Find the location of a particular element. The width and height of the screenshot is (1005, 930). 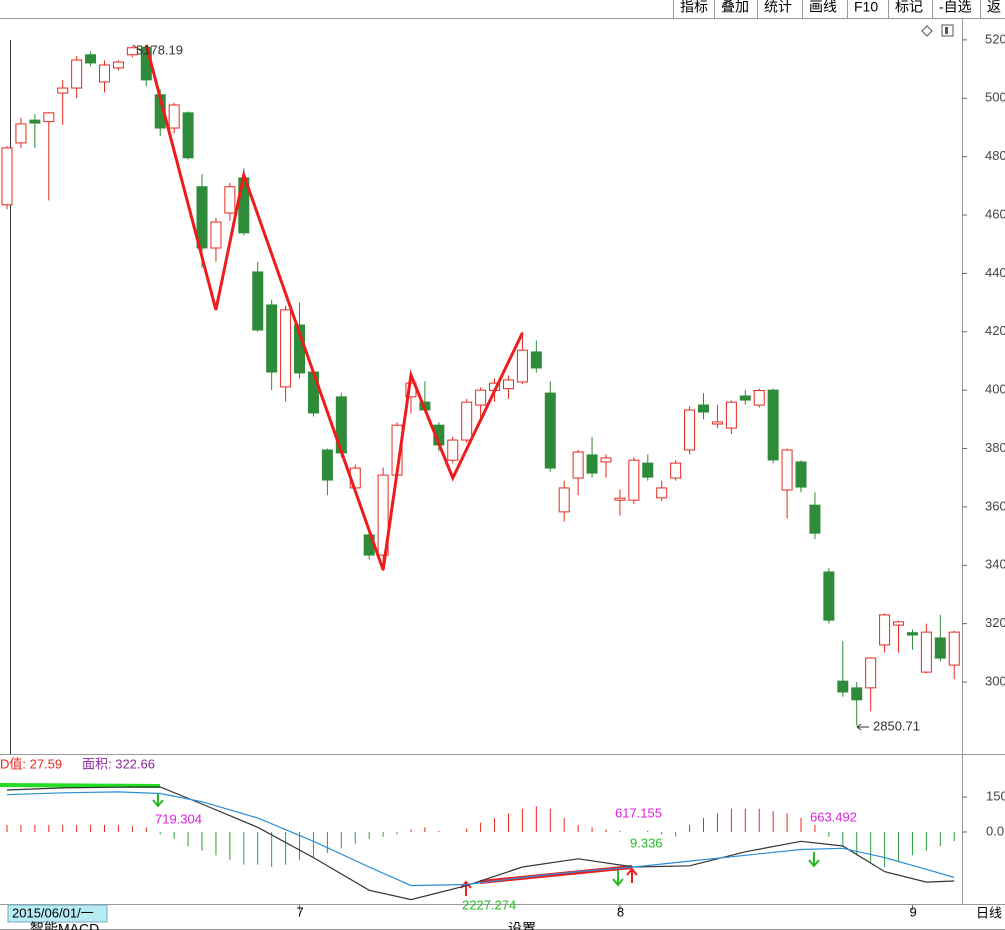

toolbar-button: 标记 is located at coordinates (909, 7).